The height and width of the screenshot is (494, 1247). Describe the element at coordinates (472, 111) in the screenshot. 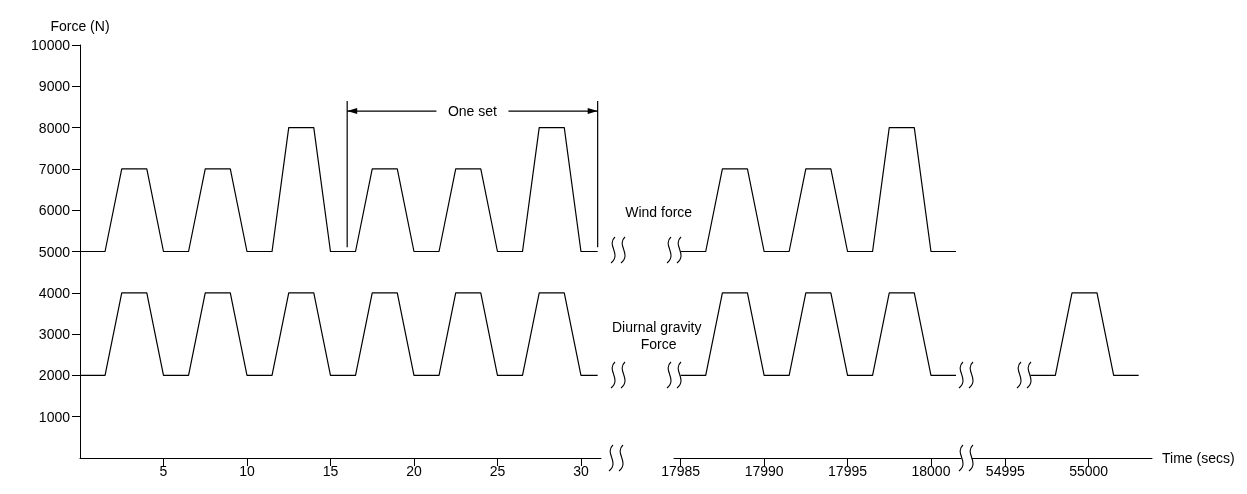

I see `annotation: One set` at that location.